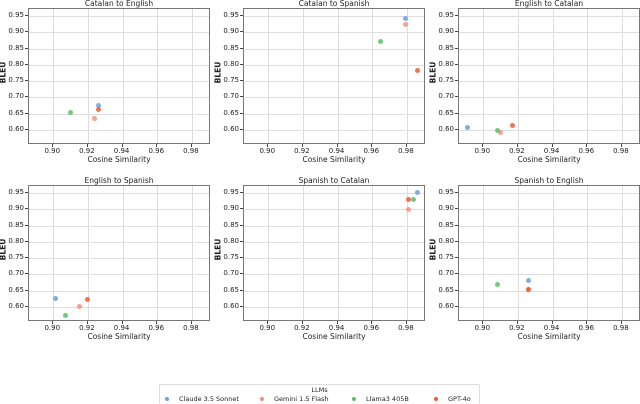 Image resolution: width=640 pixels, height=404 pixels. I want to click on subplot-title: Catalan to Spanish, so click(334, 4).